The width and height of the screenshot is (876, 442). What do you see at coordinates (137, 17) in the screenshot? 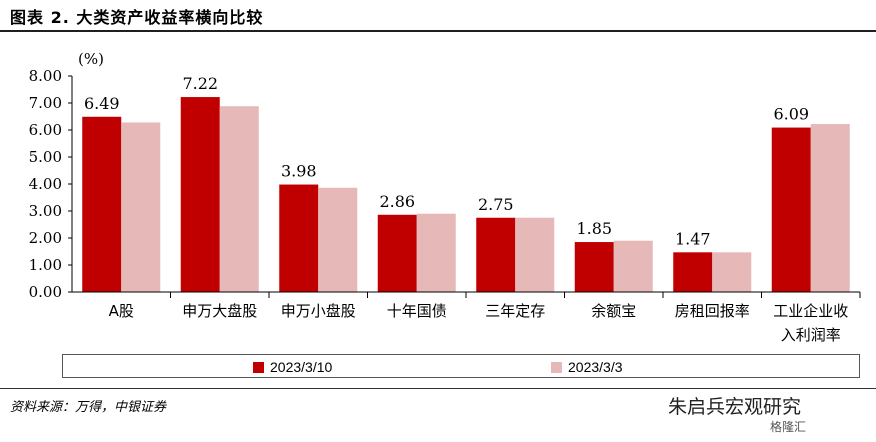
I see `figure-title: 图表 2. 大类资产收益率横向比较` at bounding box center [137, 17].